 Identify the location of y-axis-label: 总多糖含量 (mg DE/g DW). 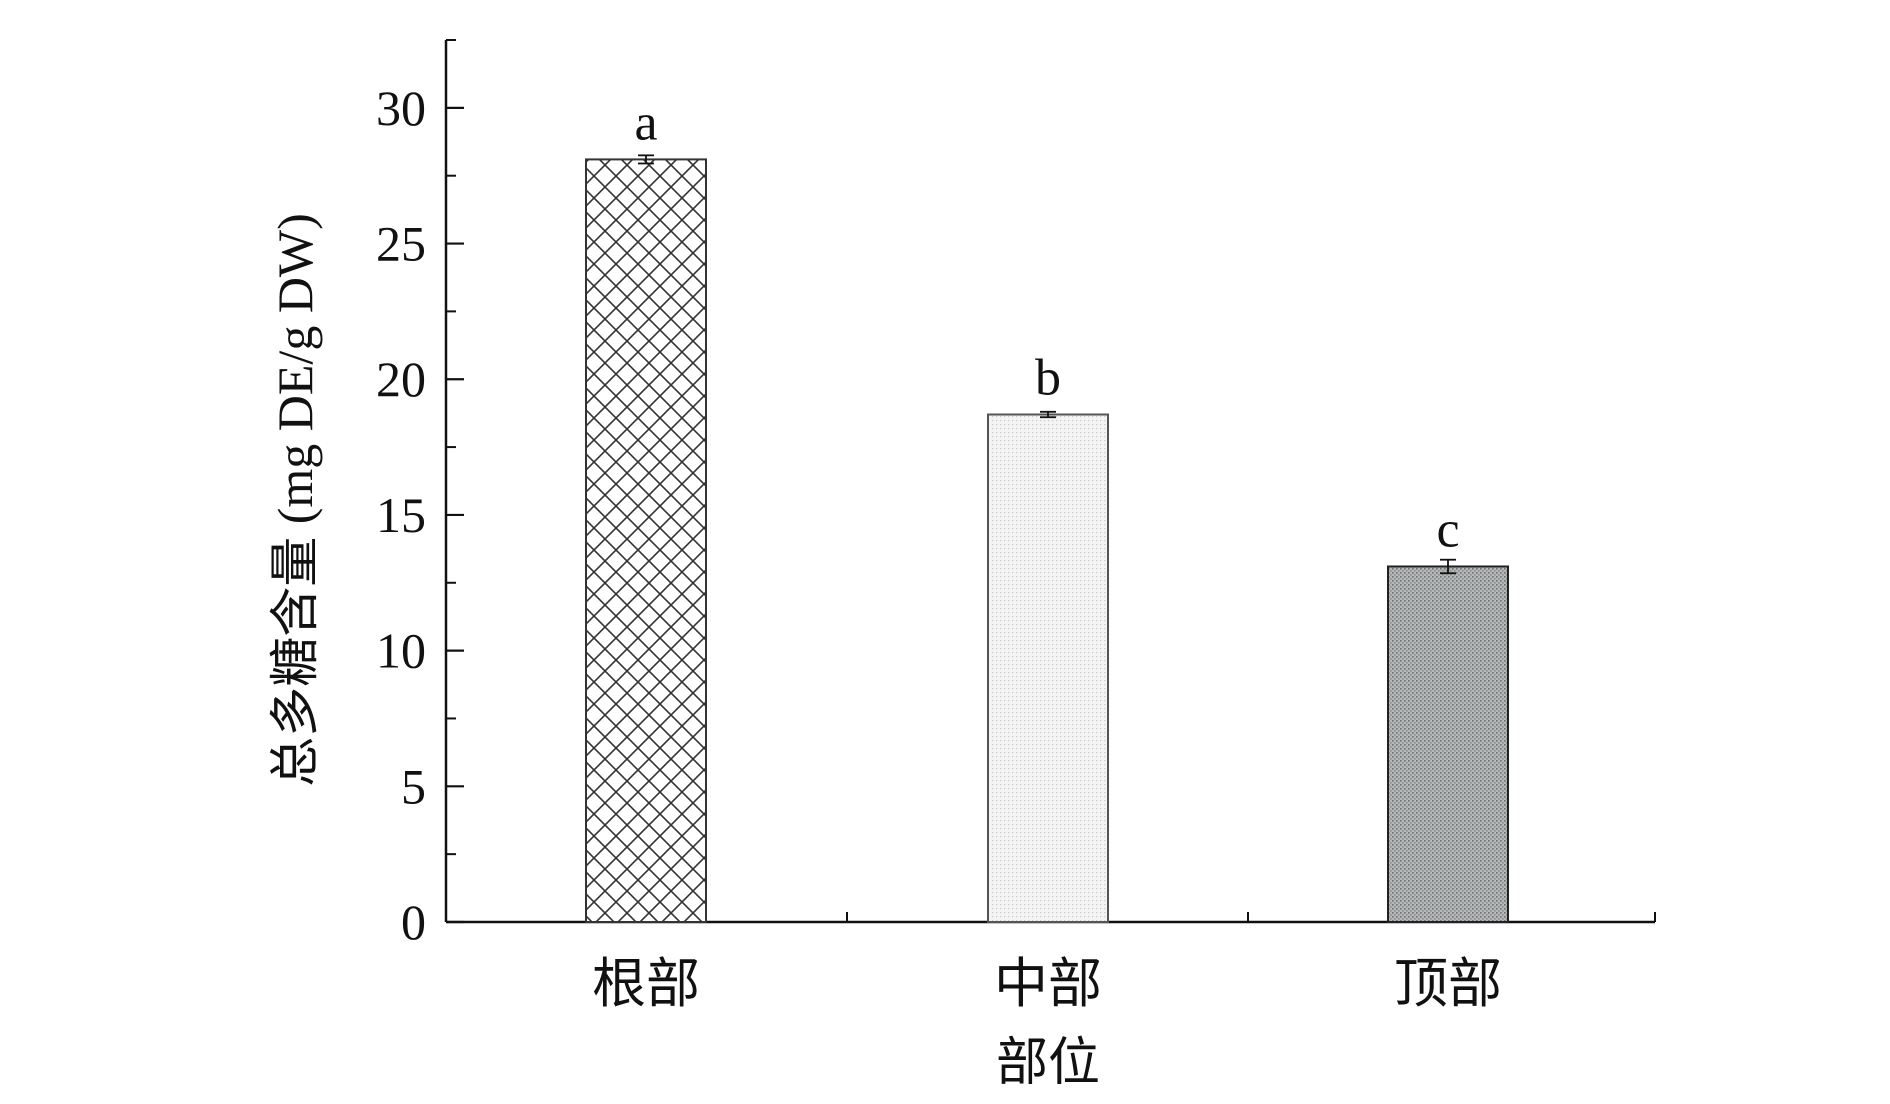
(295, 500).